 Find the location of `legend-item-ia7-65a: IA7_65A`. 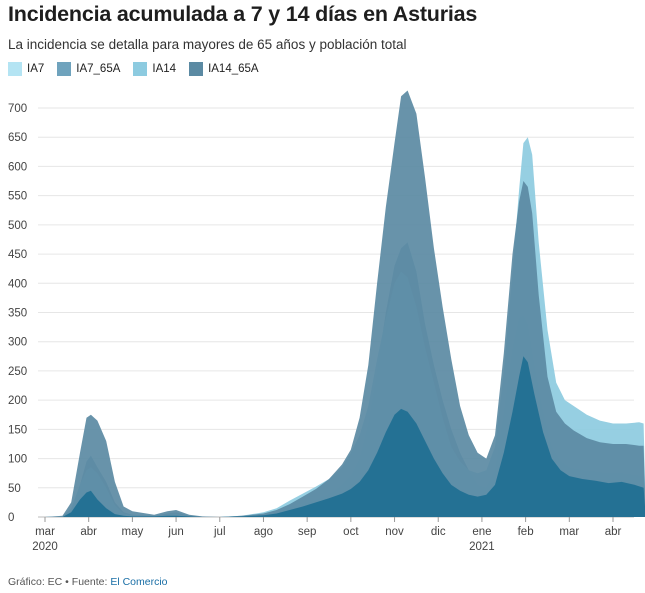

legend-item-ia7-65a: IA7_65A is located at coordinates (88, 69).